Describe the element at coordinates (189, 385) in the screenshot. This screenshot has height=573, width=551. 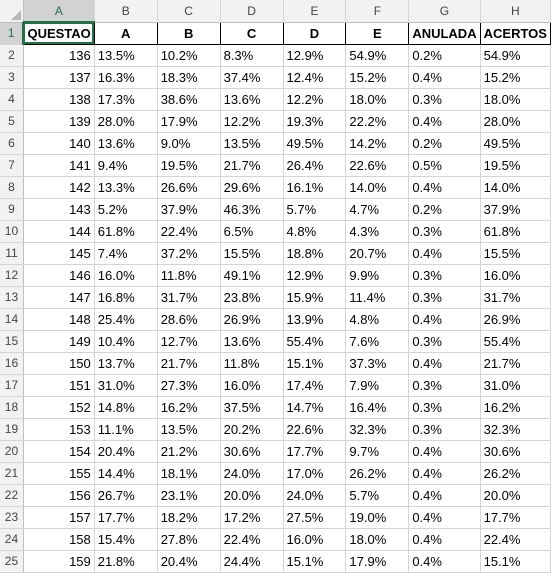
I see `data-cell: 27.3%` at that location.